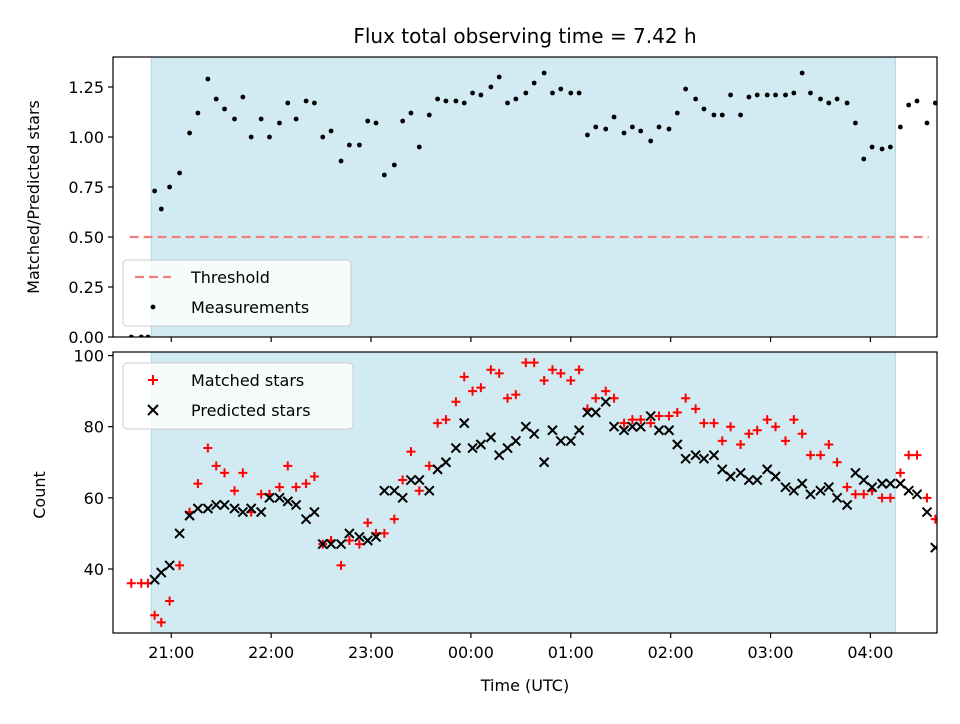 This screenshot has width=960, height=724. What do you see at coordinates (94, 427) in the screenshot?
I see `bottom-y-tick-label-2: 80` at bounding box center [94, 427].